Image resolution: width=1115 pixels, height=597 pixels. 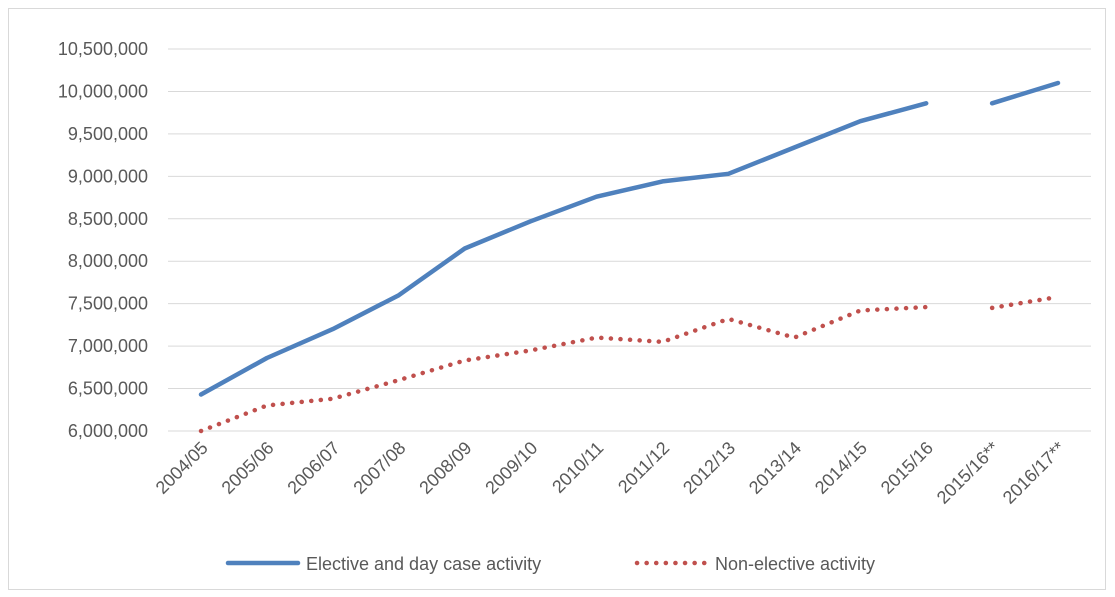 I want to click on legend-item-non-elective: Non-elective activity, so click(x=754, y=564).